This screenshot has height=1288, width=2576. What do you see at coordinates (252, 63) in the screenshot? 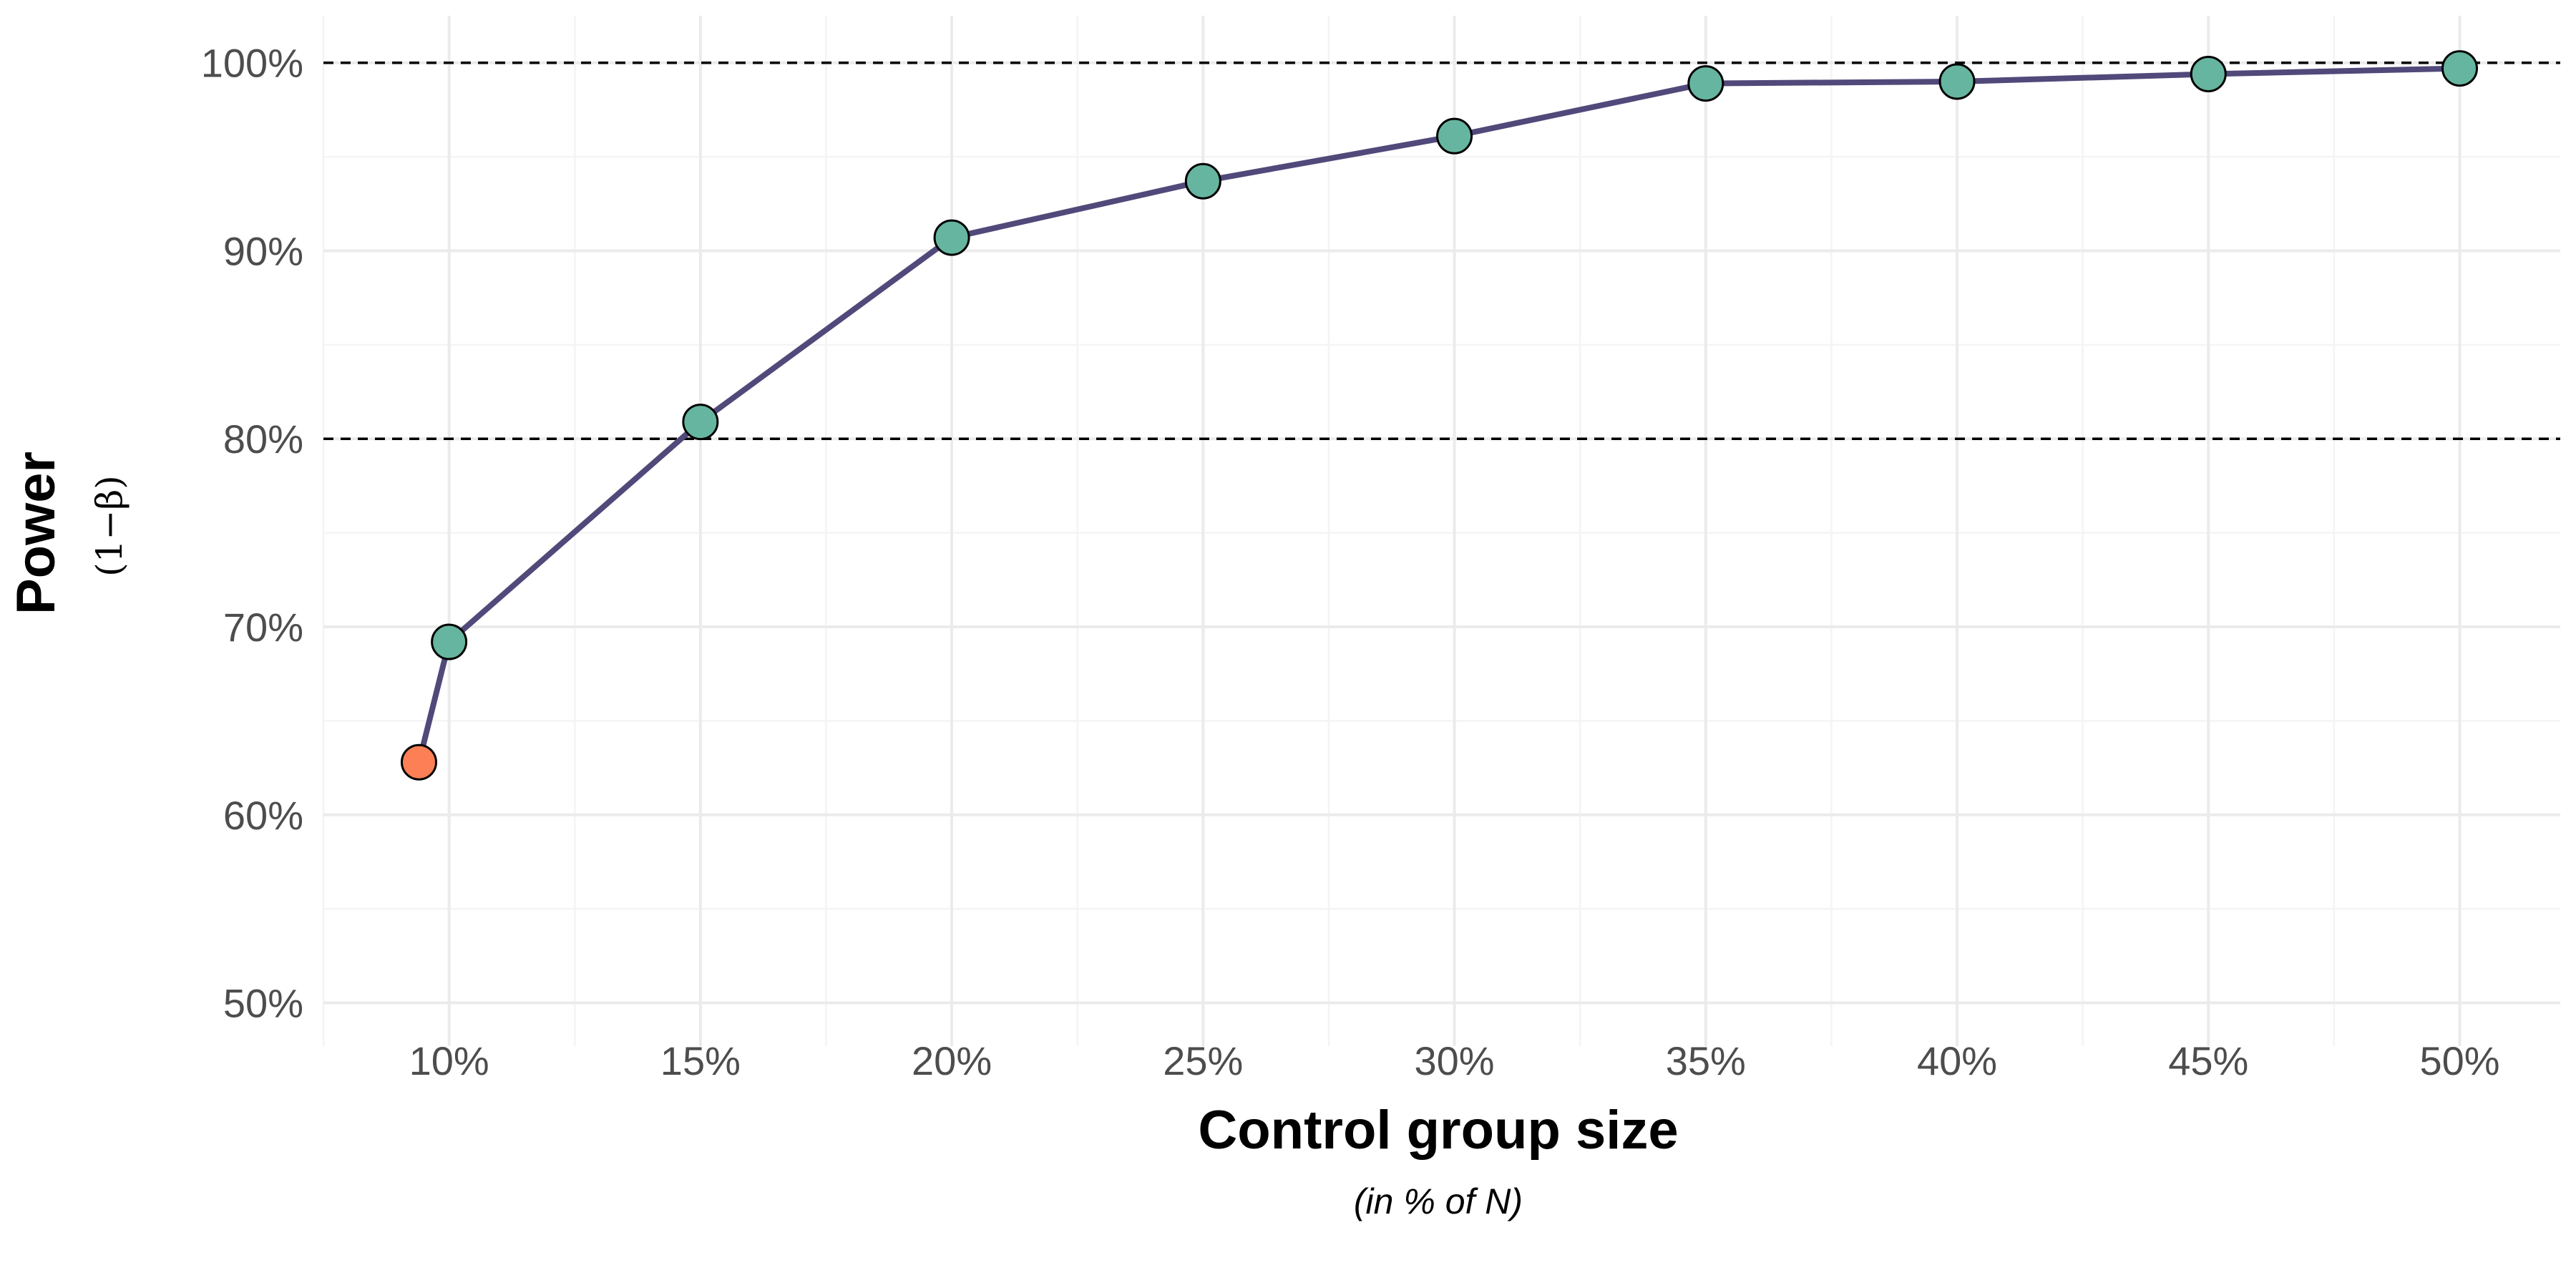
I see `y-tick-label: 100%` at bounding box center [252, 63].